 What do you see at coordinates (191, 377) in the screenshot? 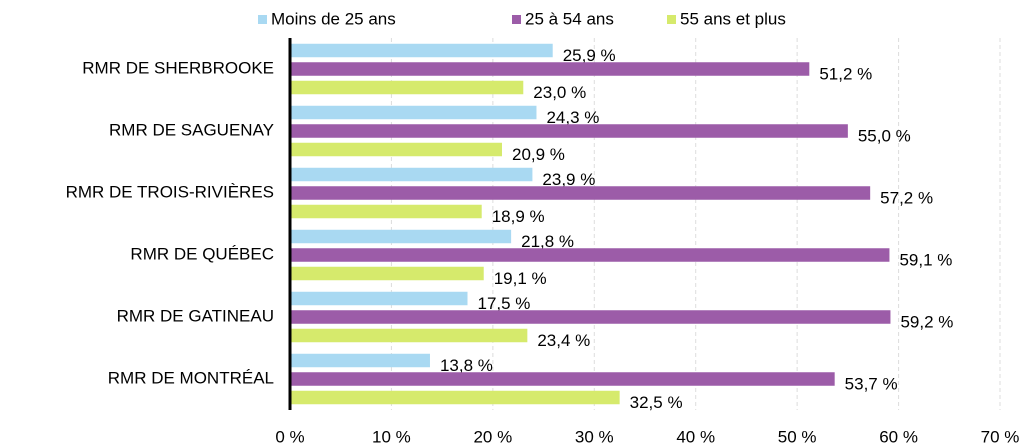
I see `y-tick-label: RMR DE MONTRÉAL` at bounding box center [191, 377].